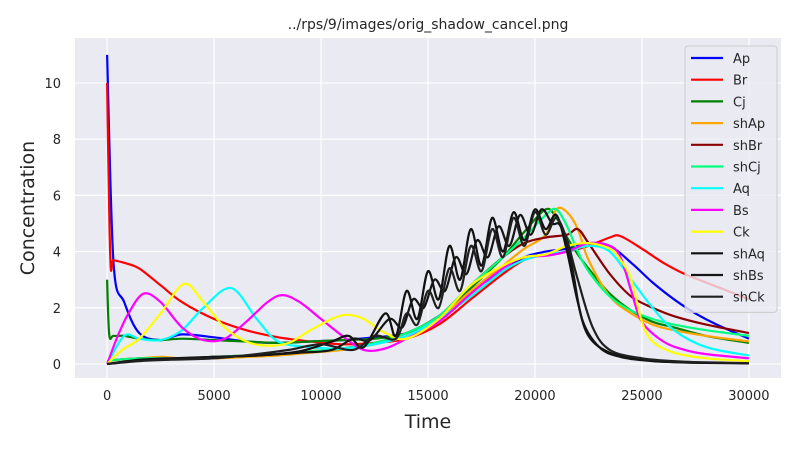 The width and height of the screenshot is (800, 450). What do you see at coordinates (57, 365) in the screenshot?
I see `y-tick-label: 0` at bounding box center [57, 365].